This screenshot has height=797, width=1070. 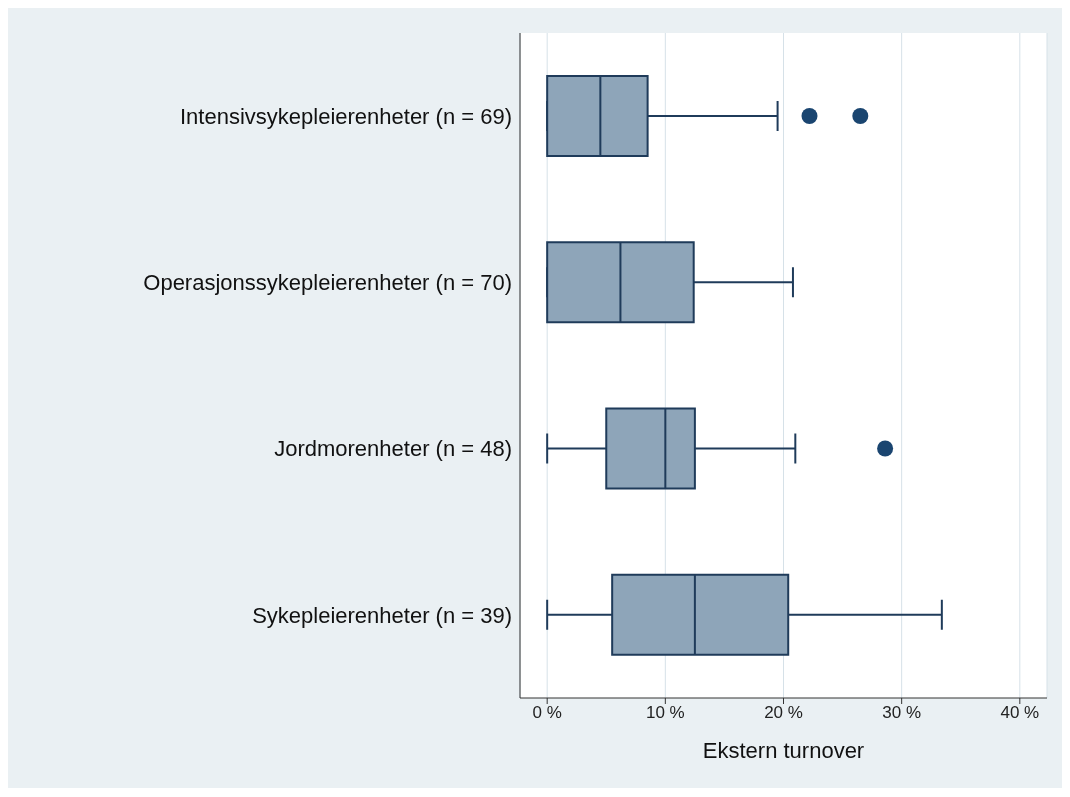 What do you see at coordinates (547, 713) in the screenshot?
I see `x-tick-label: 0 %` at bounding box center [547, 713].